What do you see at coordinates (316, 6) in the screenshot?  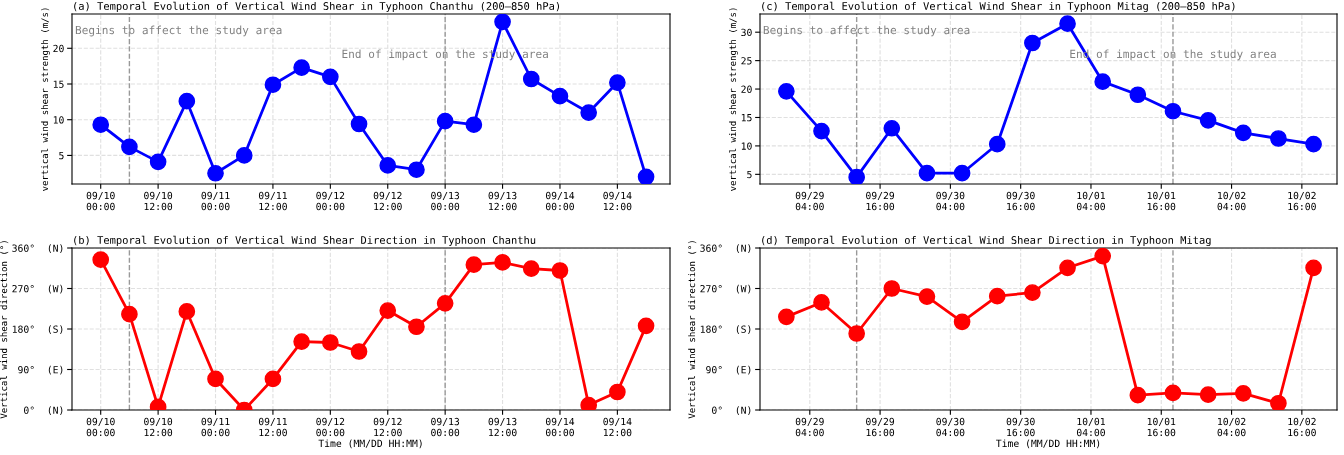 I see `chart-title: (a) Temporal Evolution of Vertical Wind Shear in Typhoon Chanthu (200—850 hPa)` at bounding box center [316, 6].